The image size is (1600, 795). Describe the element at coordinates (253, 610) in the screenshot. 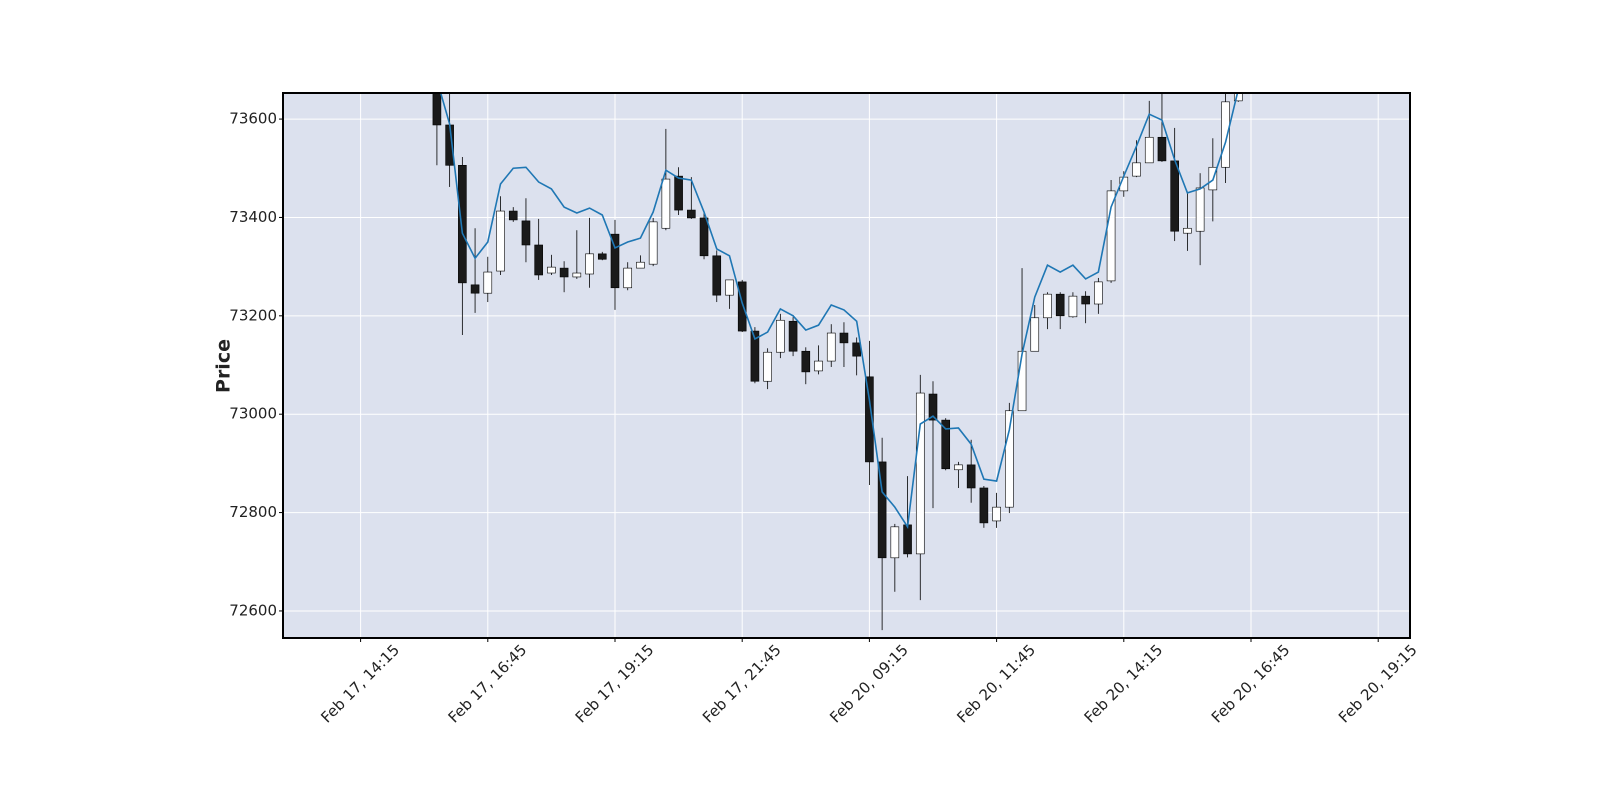

I see `y-tick-label: 72600` at that location.